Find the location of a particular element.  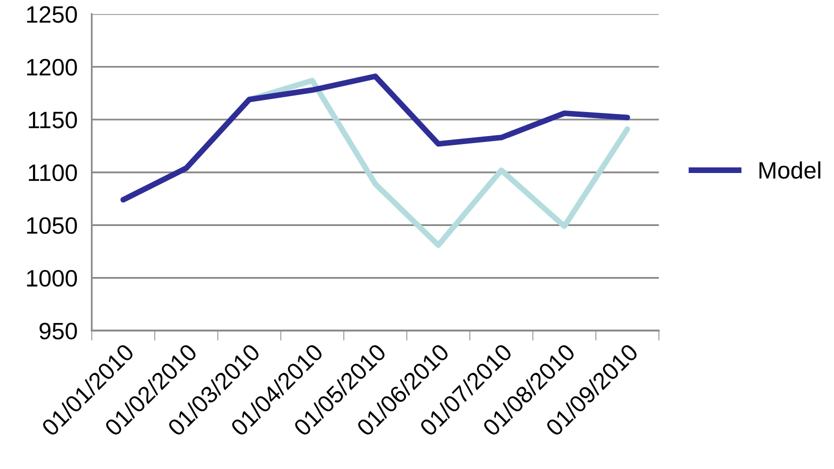

y-tick-label: 1250 is located at coordinates (52, 14).